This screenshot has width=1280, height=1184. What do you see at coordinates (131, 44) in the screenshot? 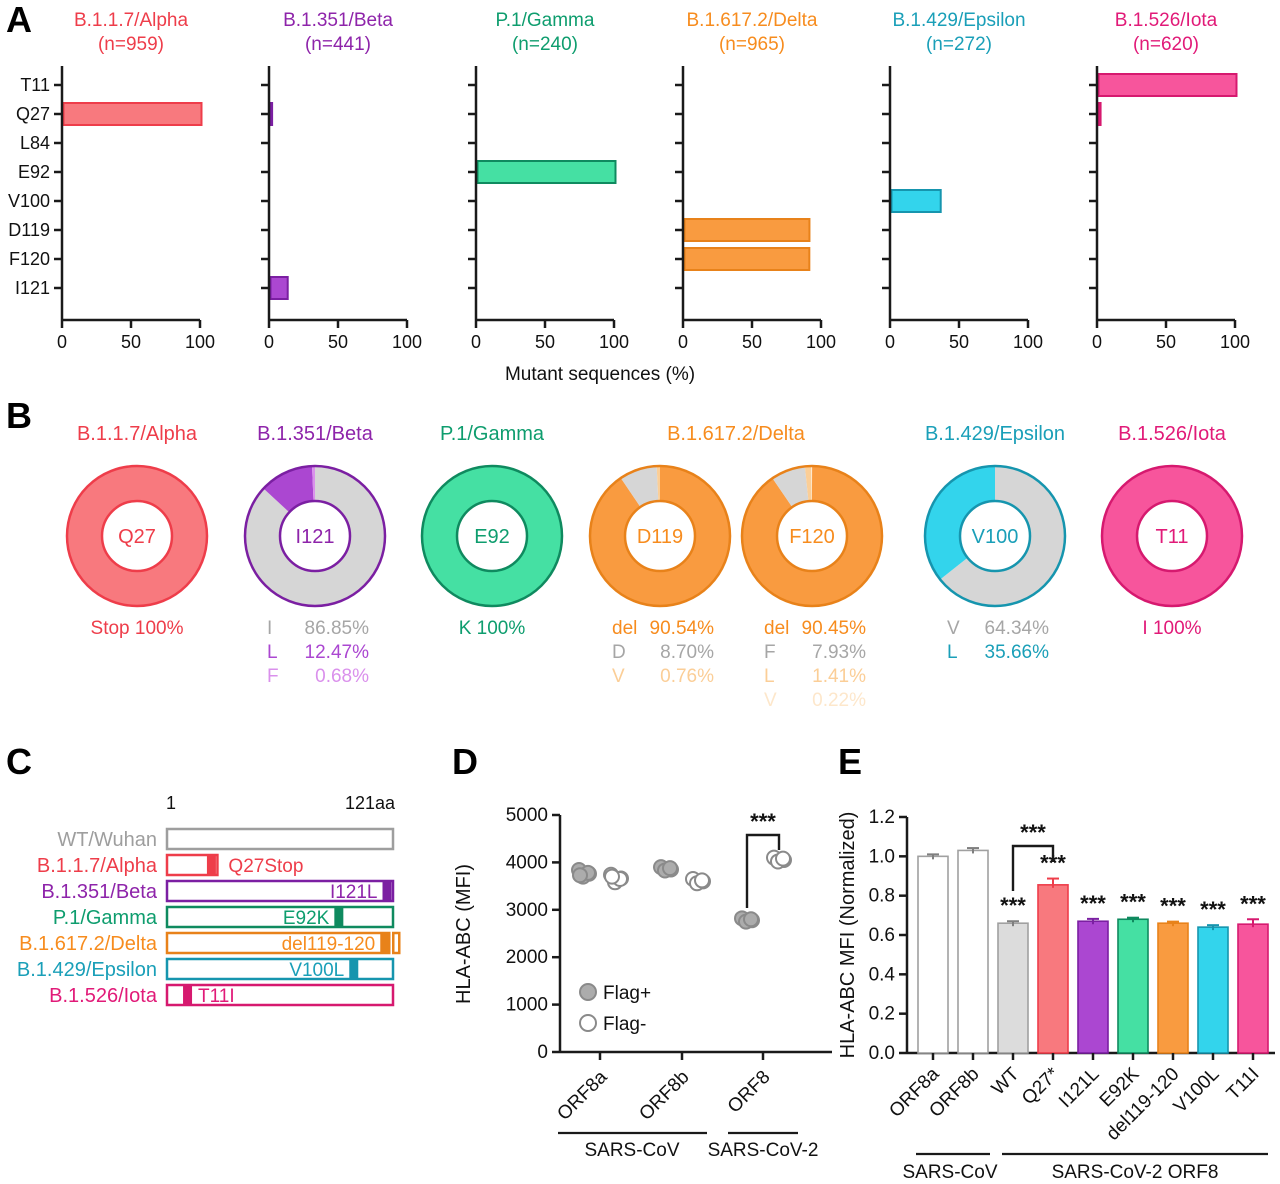
I see `variant-n-count: (n=959)` at bounding box center [131, 44].